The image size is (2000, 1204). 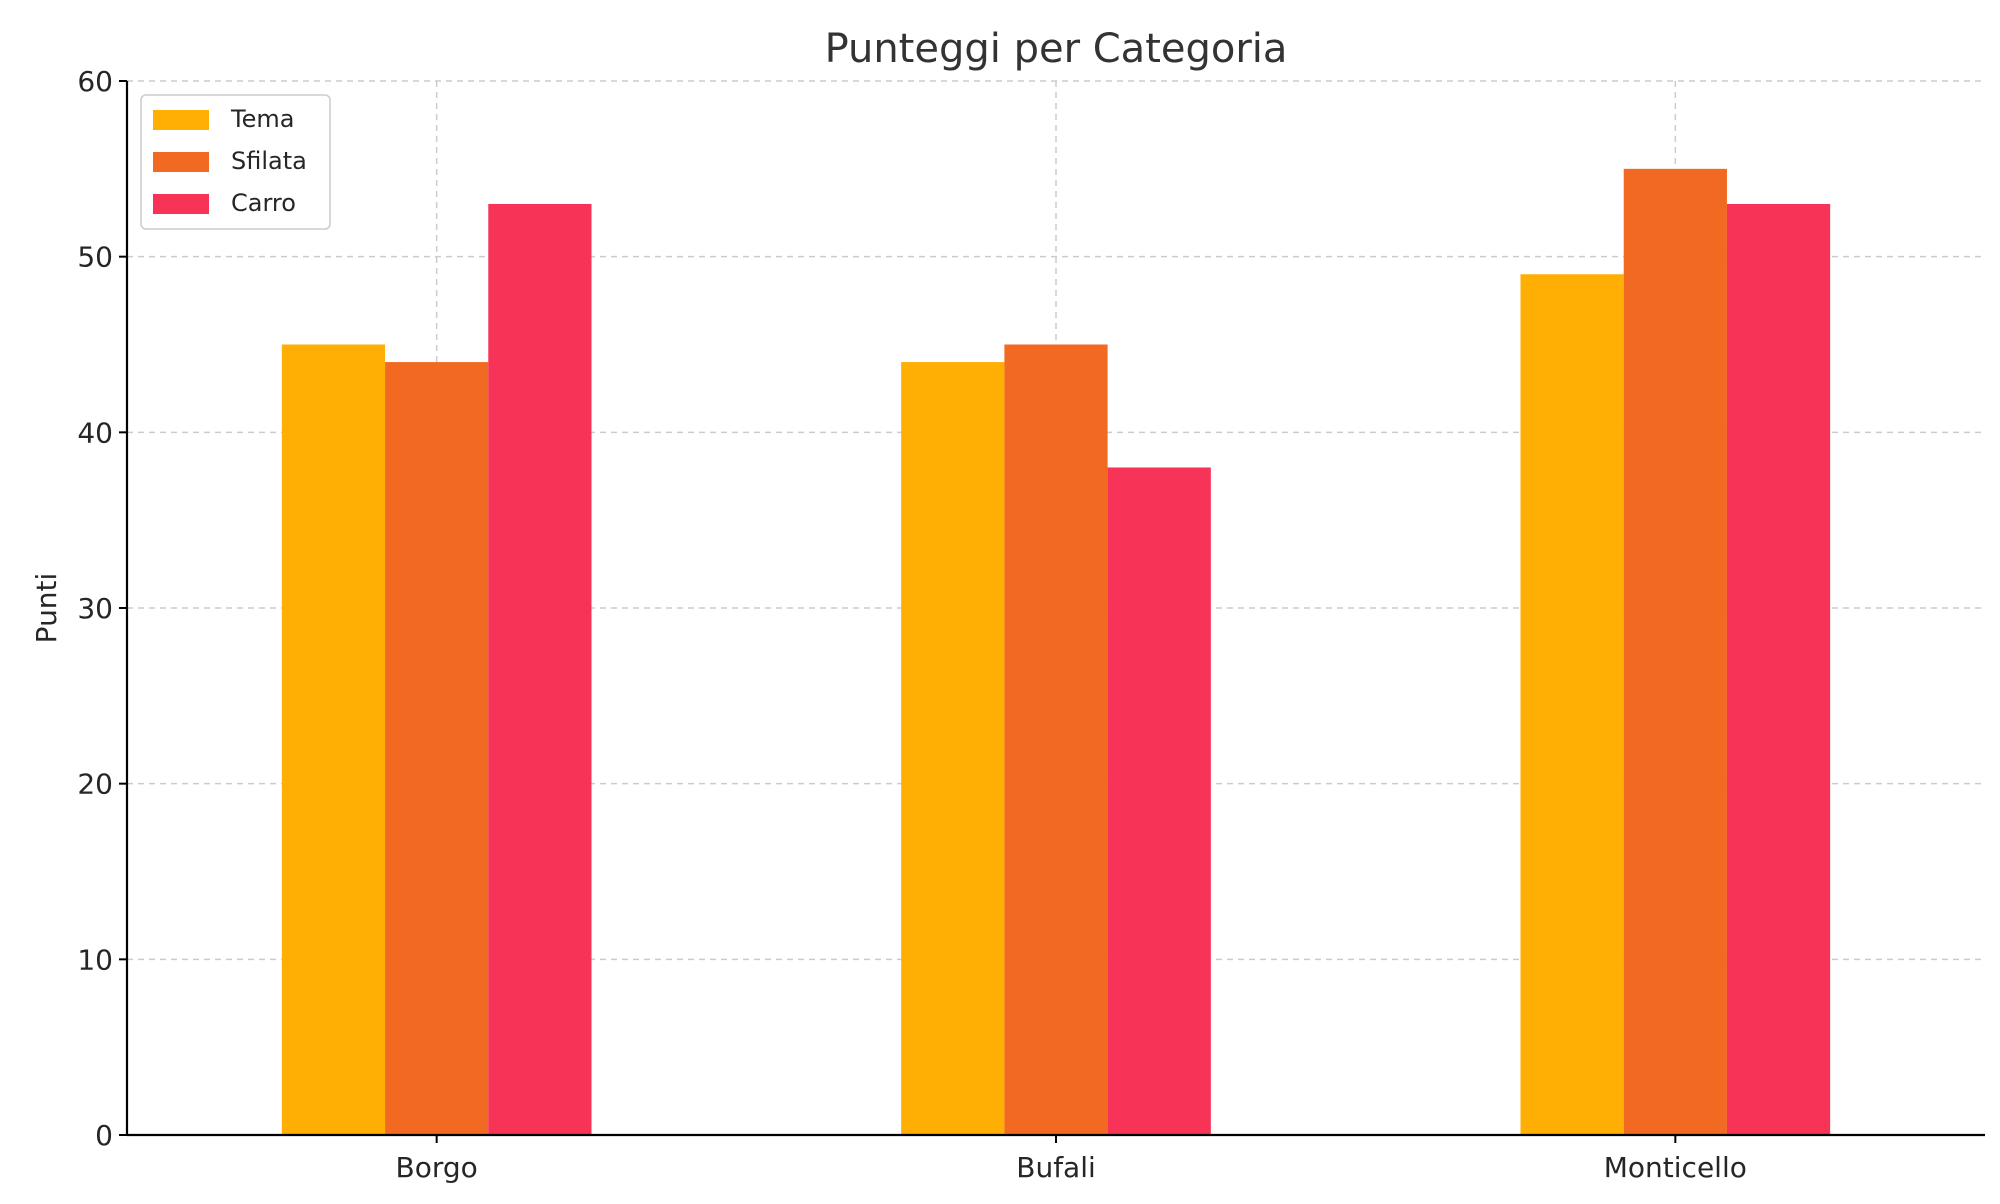 What do you see at coordinates (1778, 669) in the screenshot?
I see `bar-carro-monticello` at bounding box center [1778, 669].